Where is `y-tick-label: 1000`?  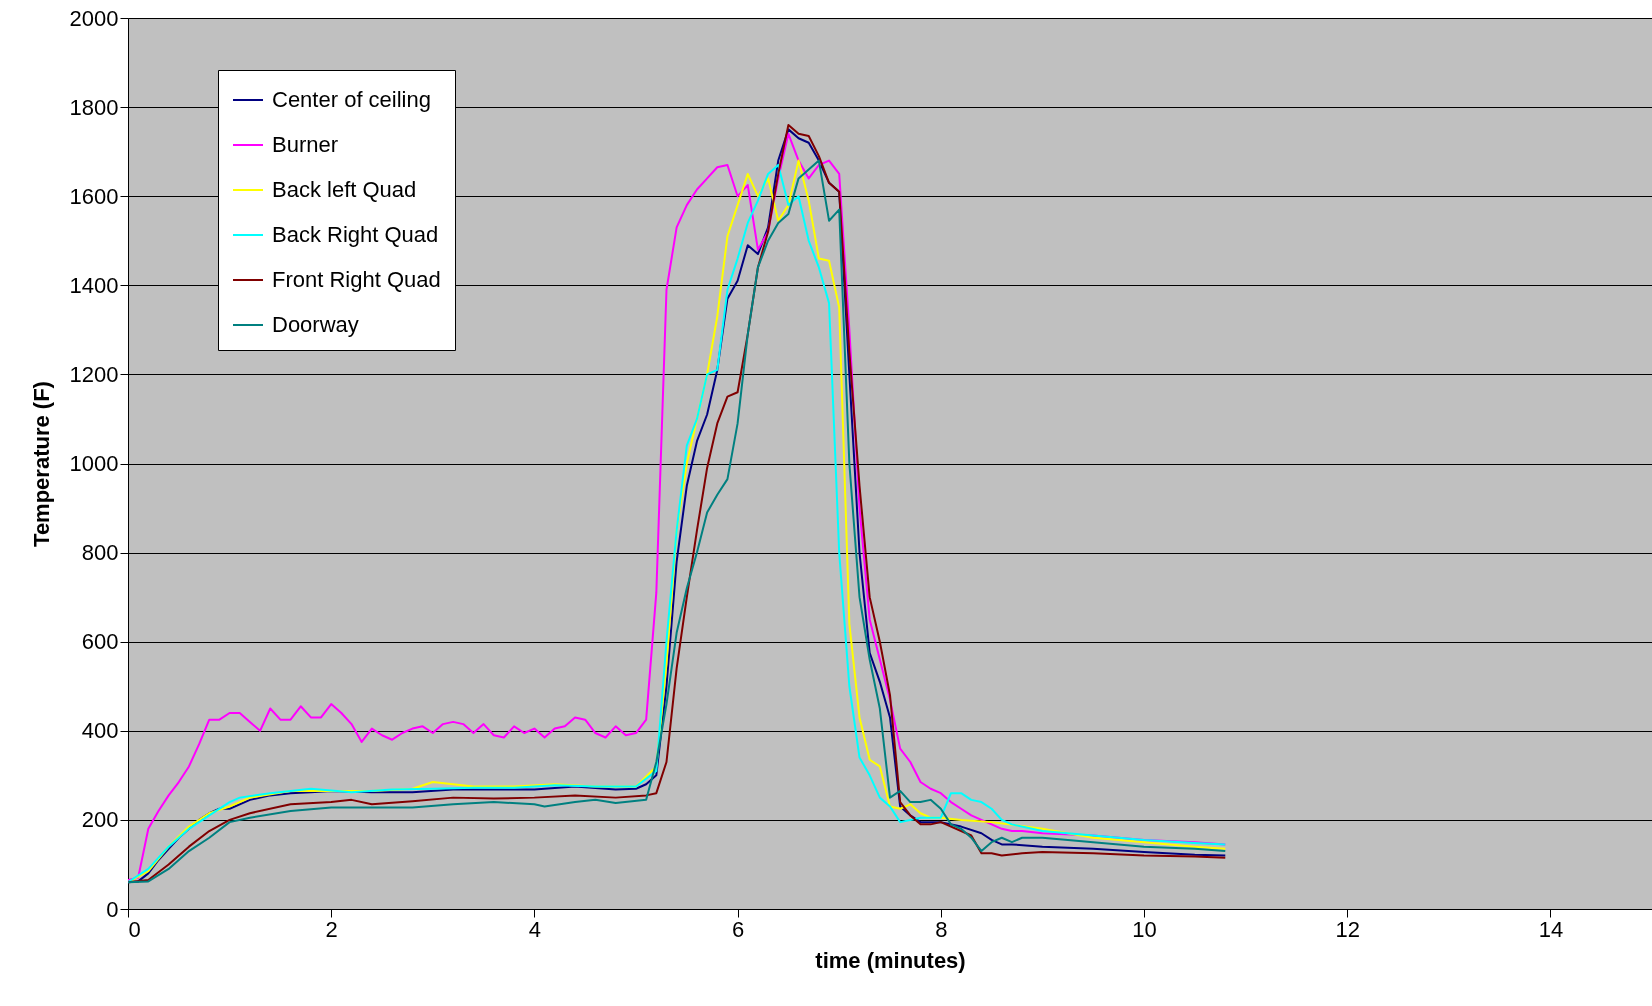 y-tick-label: 1000 is located at coordinates (94, 463).